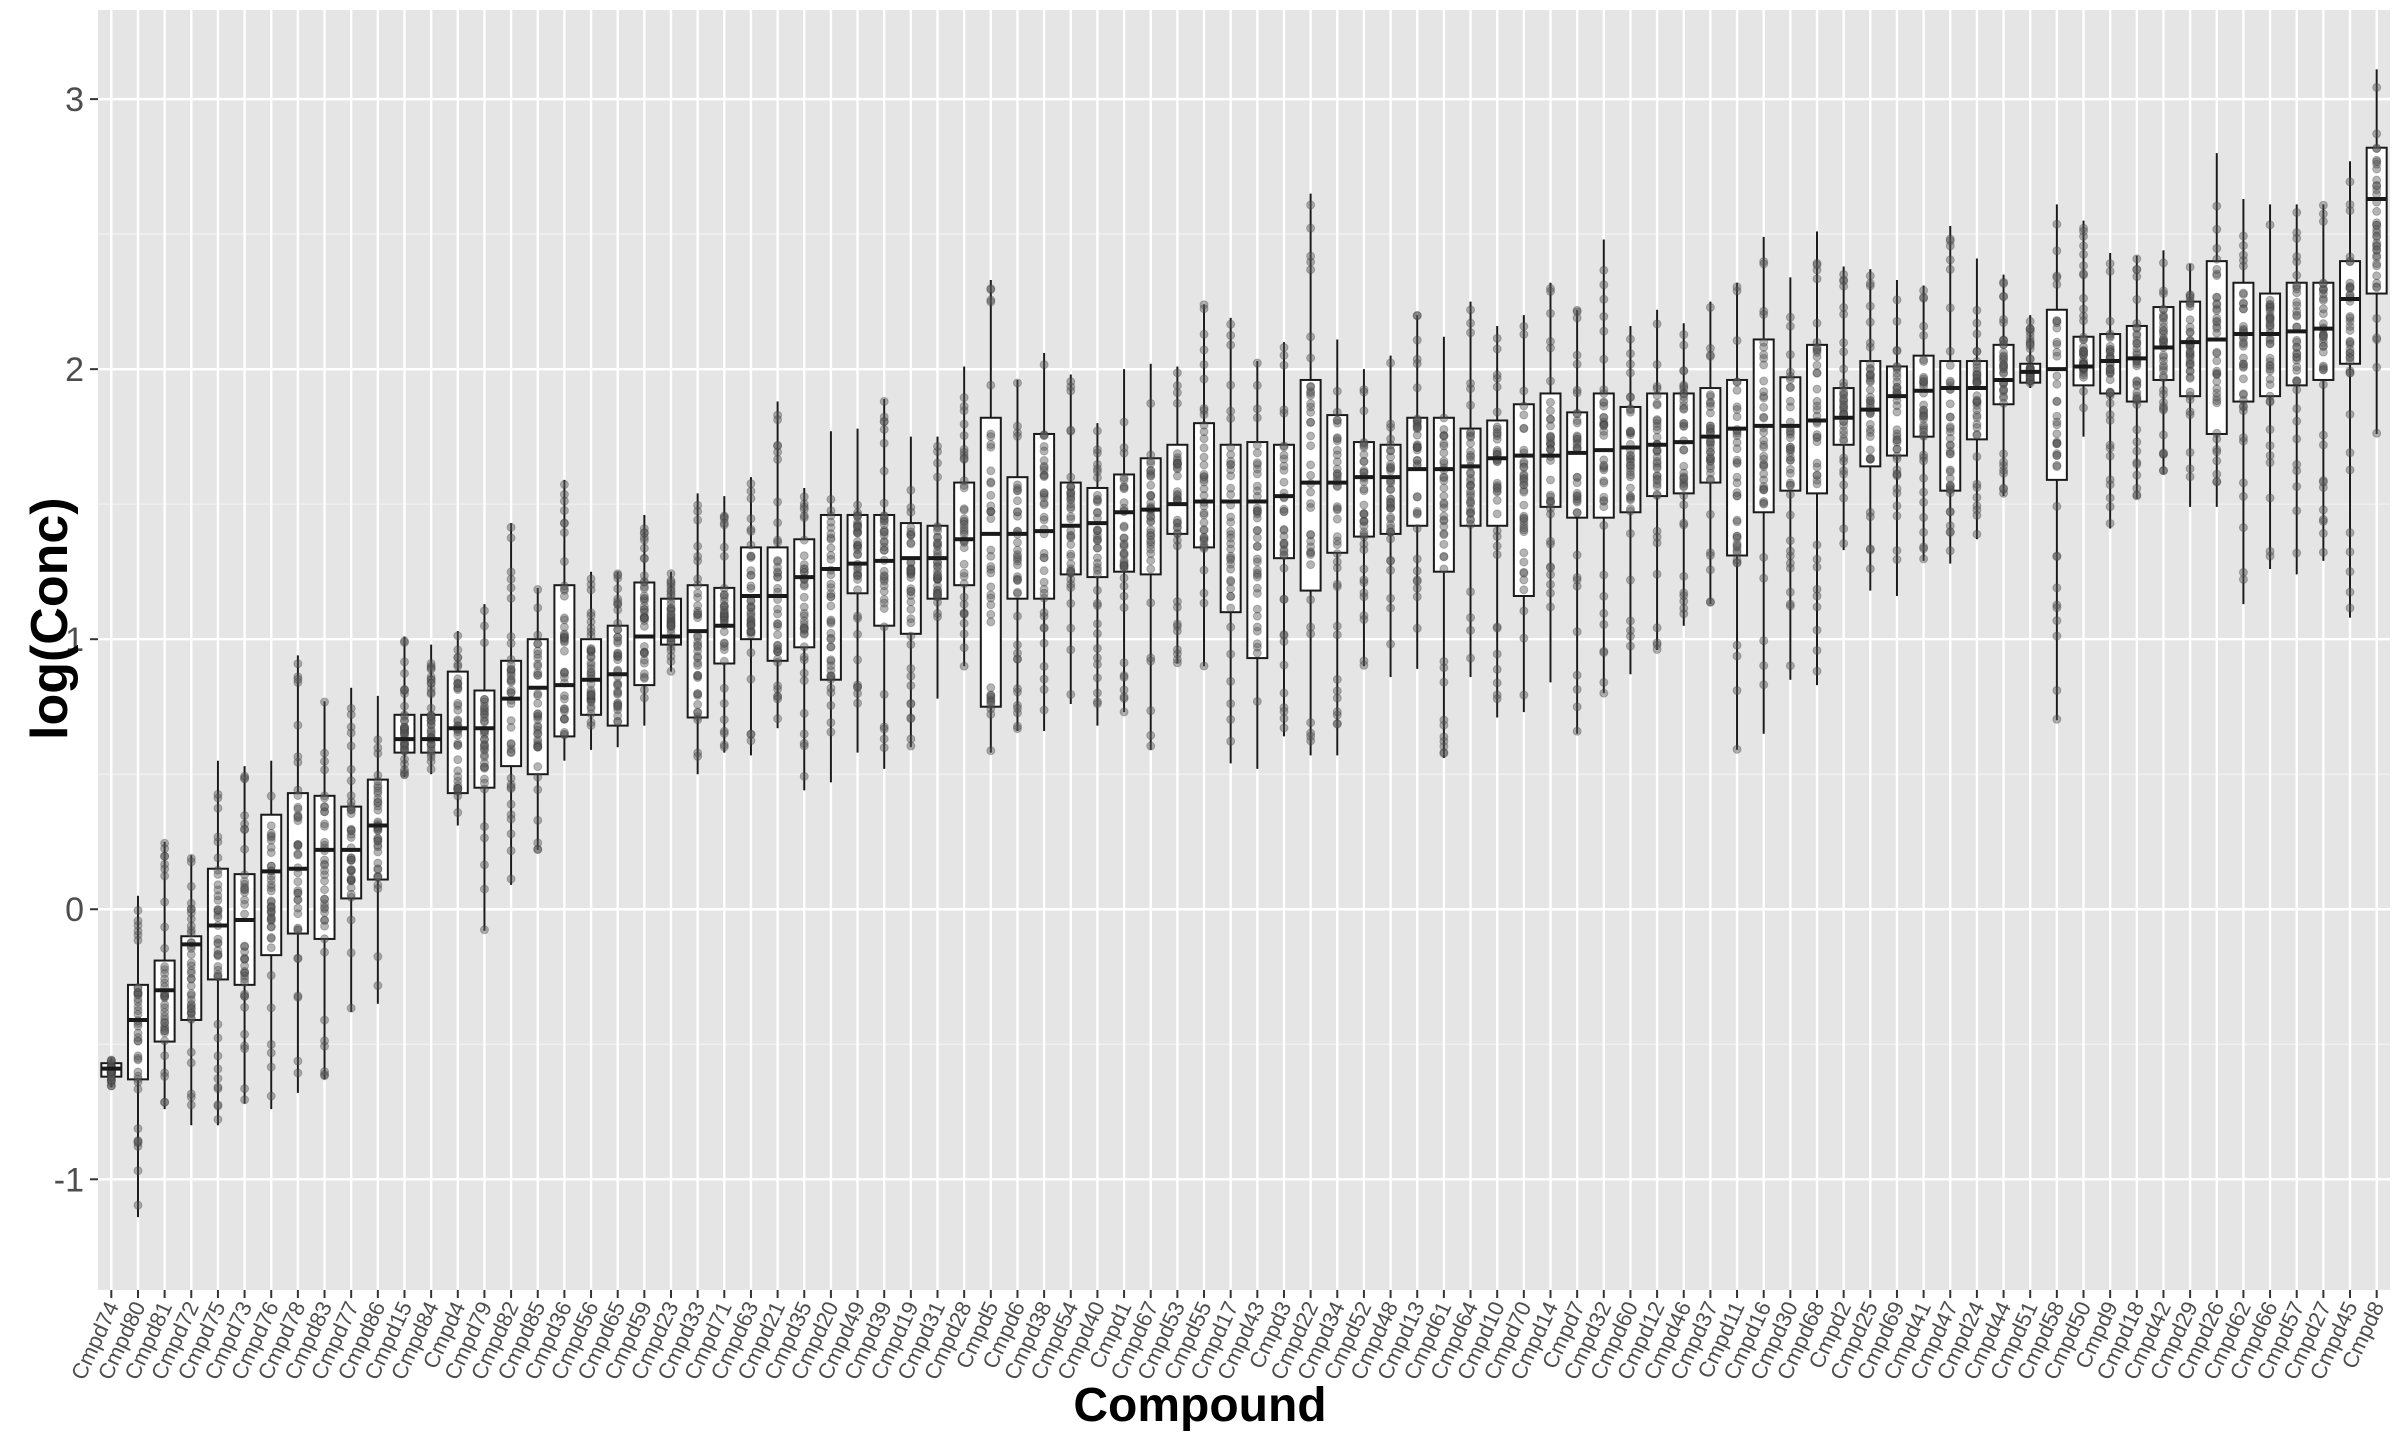 Image resolution: width=2400 pixels, height=1440 pixels. What do you see at coordinates (910, 593) in the screenshot?
I see `box-cmpd19` at bounding box center [910, 593].